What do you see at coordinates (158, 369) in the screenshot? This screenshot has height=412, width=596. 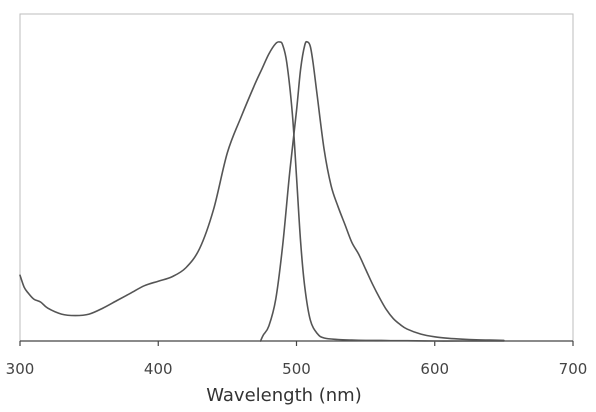 I see `x-tick-label-400: 400` at bounding box center [158, 369].